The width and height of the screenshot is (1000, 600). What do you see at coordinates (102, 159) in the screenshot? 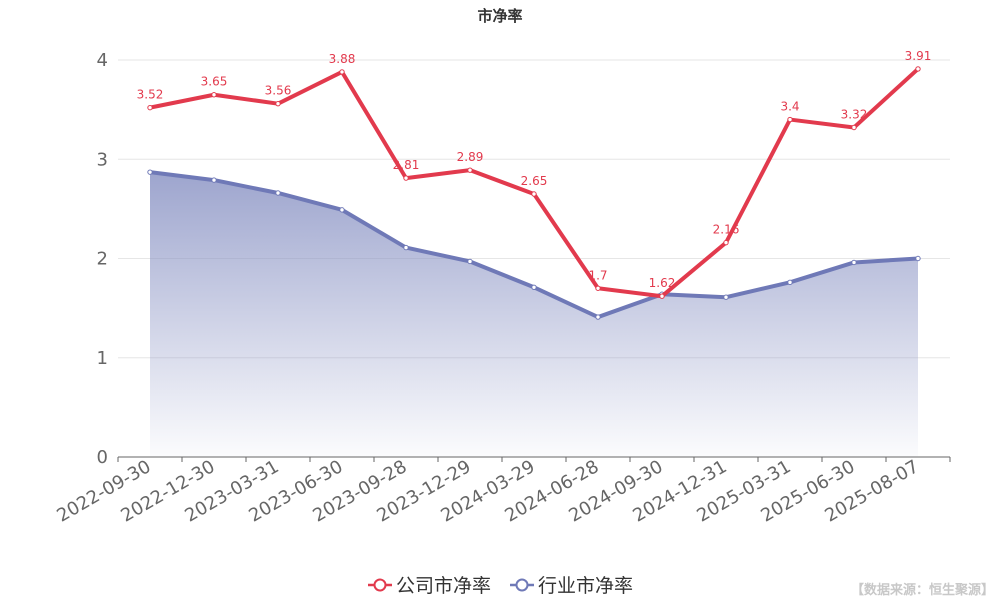
I see `y-tick-label: 3` at bounding box center [102, 159].